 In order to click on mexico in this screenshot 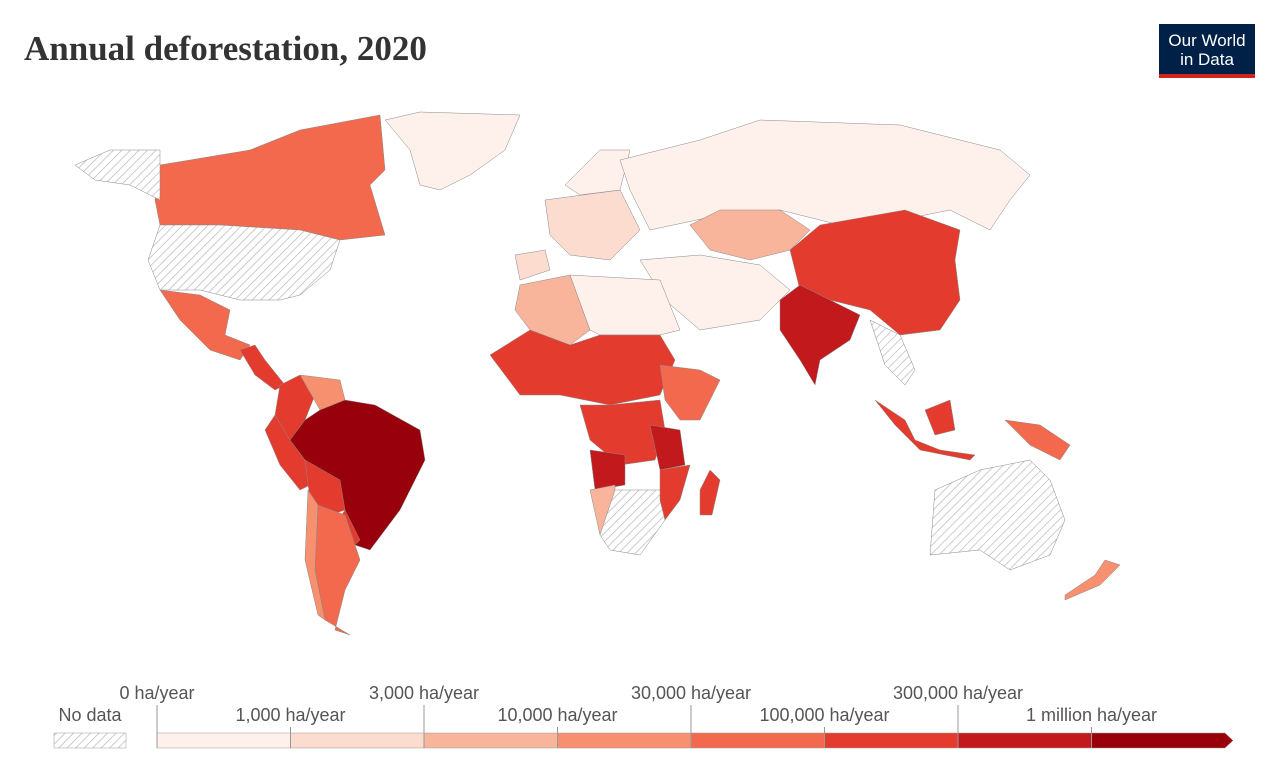, I will do `click(205, 325)`.